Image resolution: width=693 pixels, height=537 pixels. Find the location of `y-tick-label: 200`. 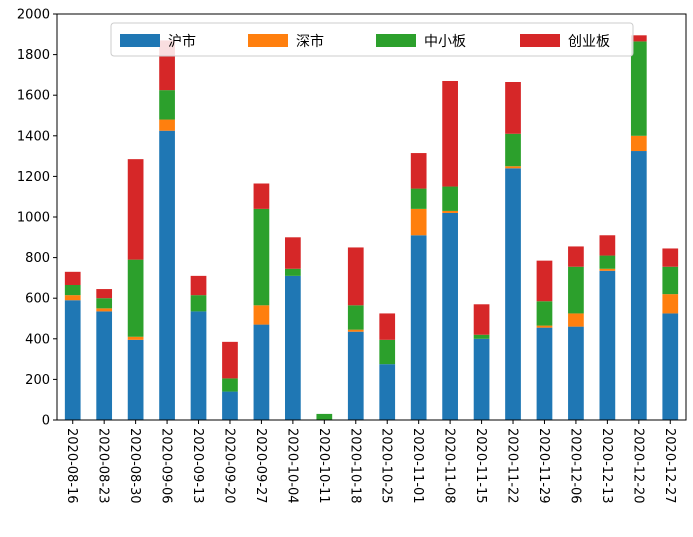

y-tick-label: 200 is located at coordinates (37, 380).